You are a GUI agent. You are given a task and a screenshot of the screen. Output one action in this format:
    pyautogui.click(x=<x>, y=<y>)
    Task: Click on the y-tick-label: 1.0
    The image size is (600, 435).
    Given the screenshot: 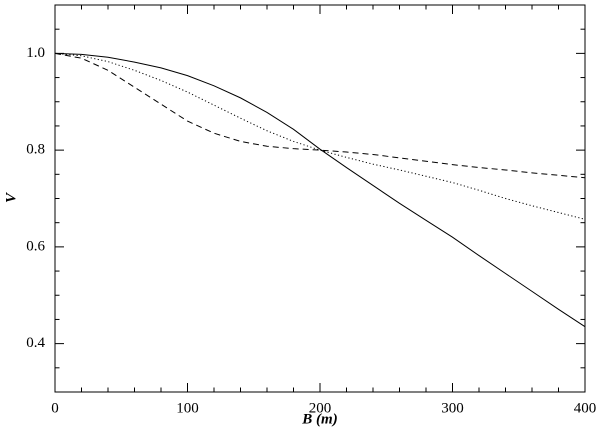 What is the action you would take?
    pyautogui.click(x=35, y=53)
    